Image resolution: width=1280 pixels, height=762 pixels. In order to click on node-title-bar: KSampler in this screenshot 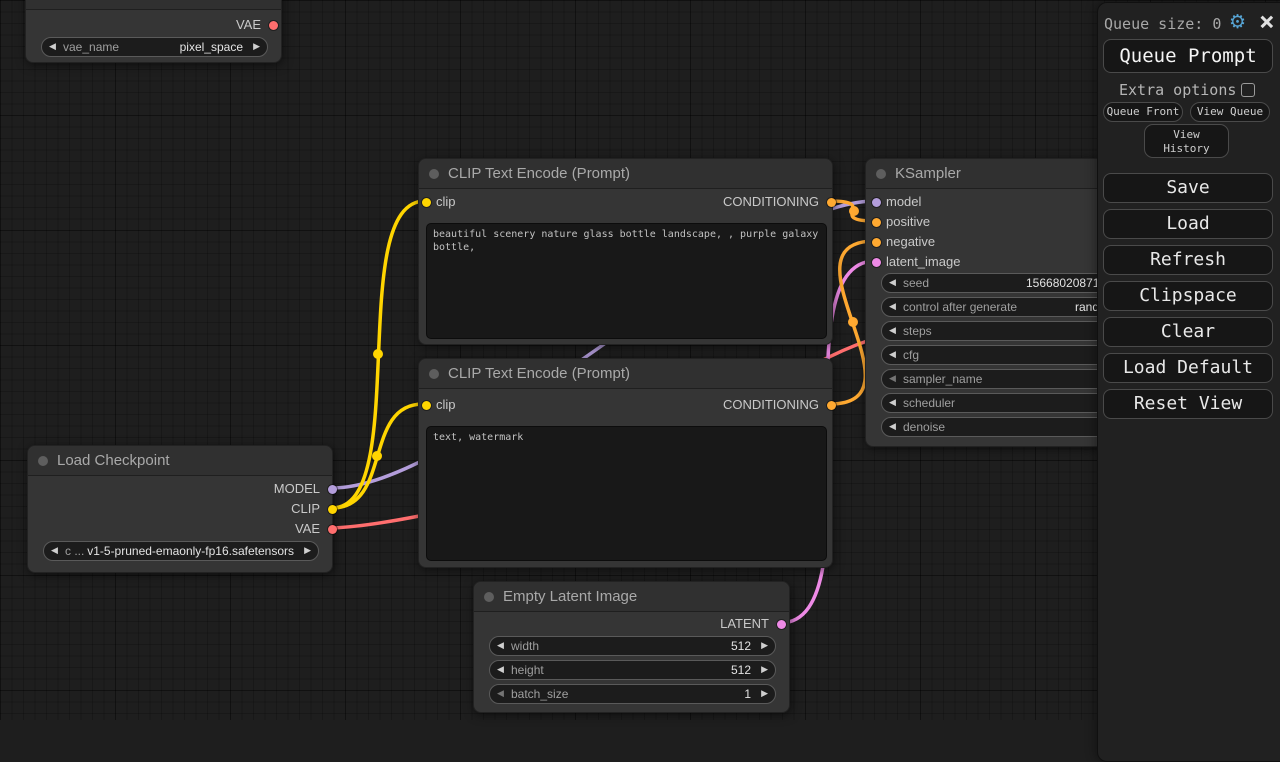, I will do `click(1002, 174)`.